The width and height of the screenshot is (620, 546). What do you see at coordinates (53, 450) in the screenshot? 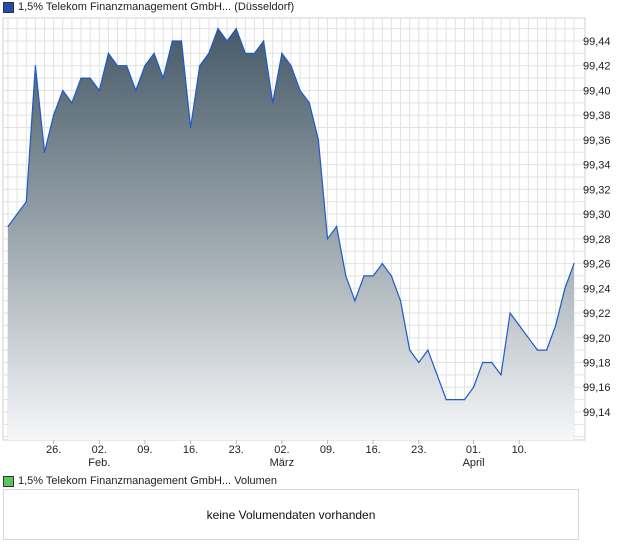
I see `x-tick-label: 26.` at bounding box center [53, 450].